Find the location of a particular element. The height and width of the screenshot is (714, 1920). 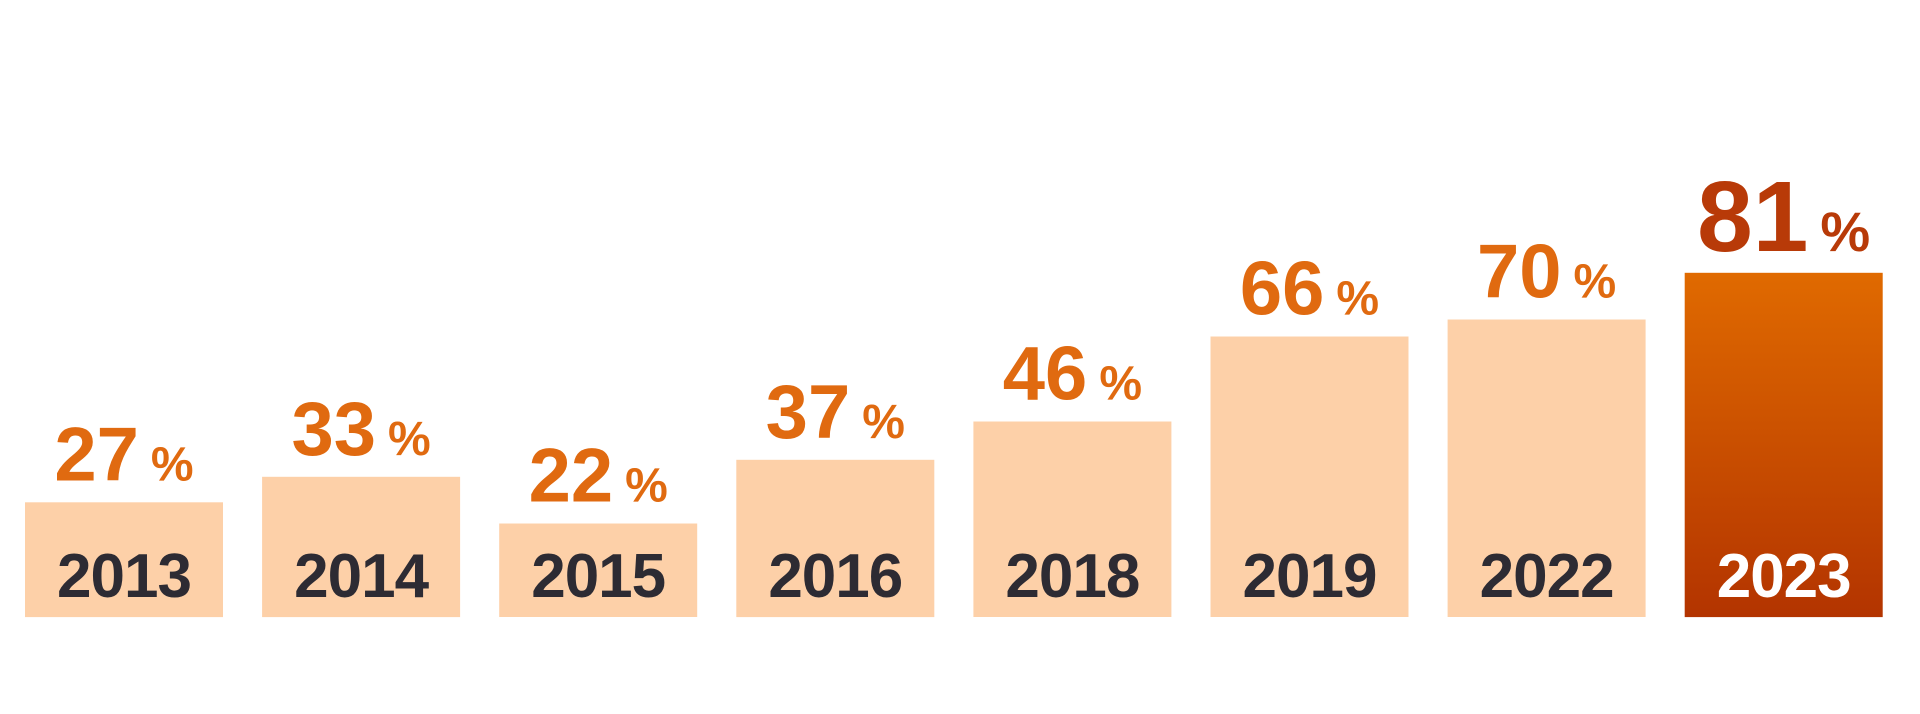

value-label-2018: 46% is located at coordinates (1072, 374).